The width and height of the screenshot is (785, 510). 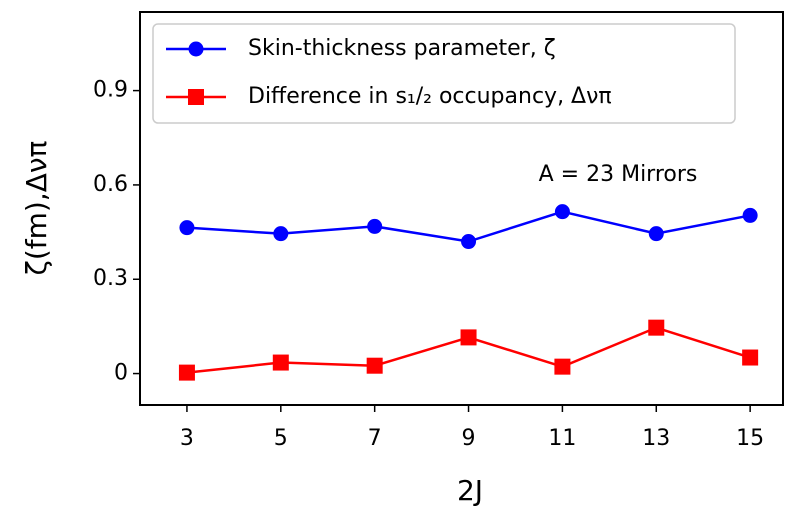 I want to click on x-axis-label: 2J, so click(x=470, y=490).